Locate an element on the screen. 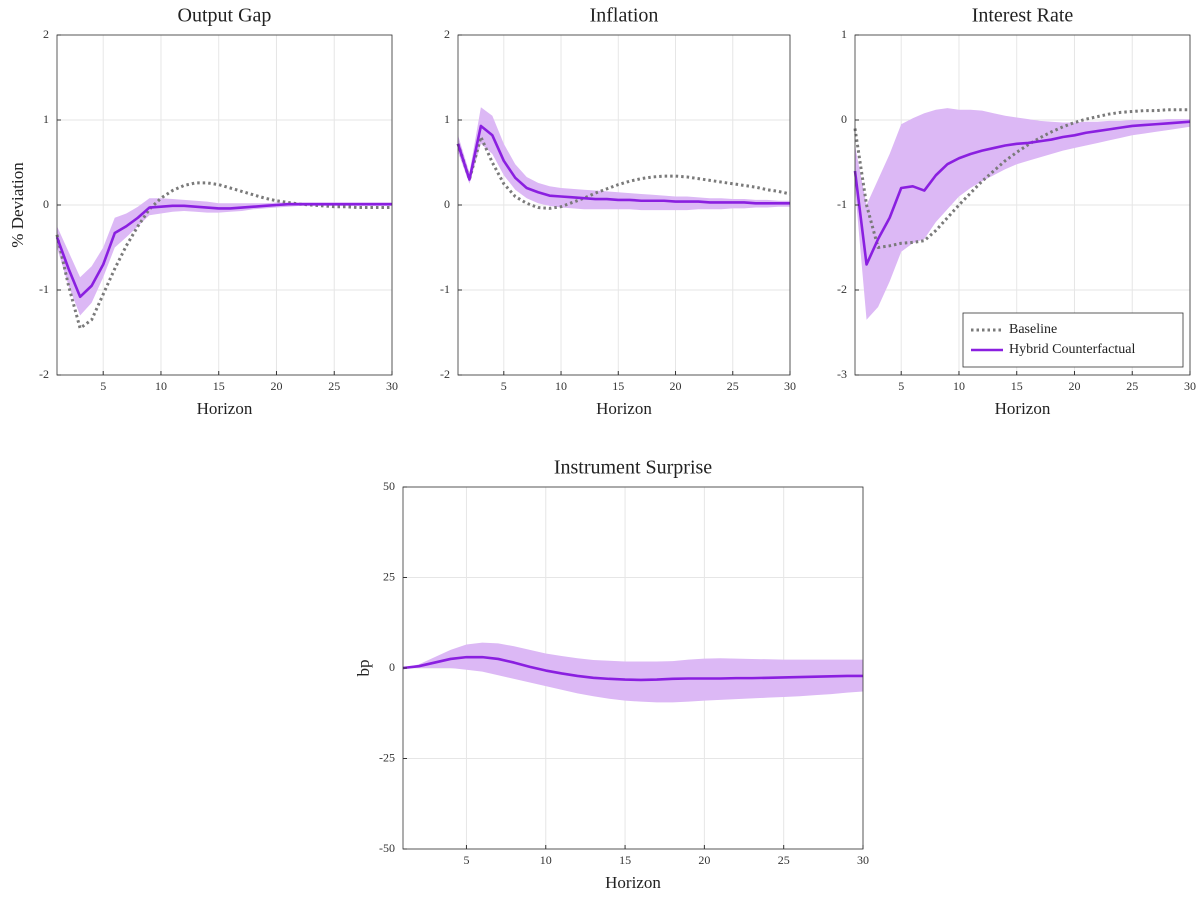 The width and height of the screenshot is (1204, 898). legend: Baseline Hybrid Counterfactual is located at coordinates (1073, 340).